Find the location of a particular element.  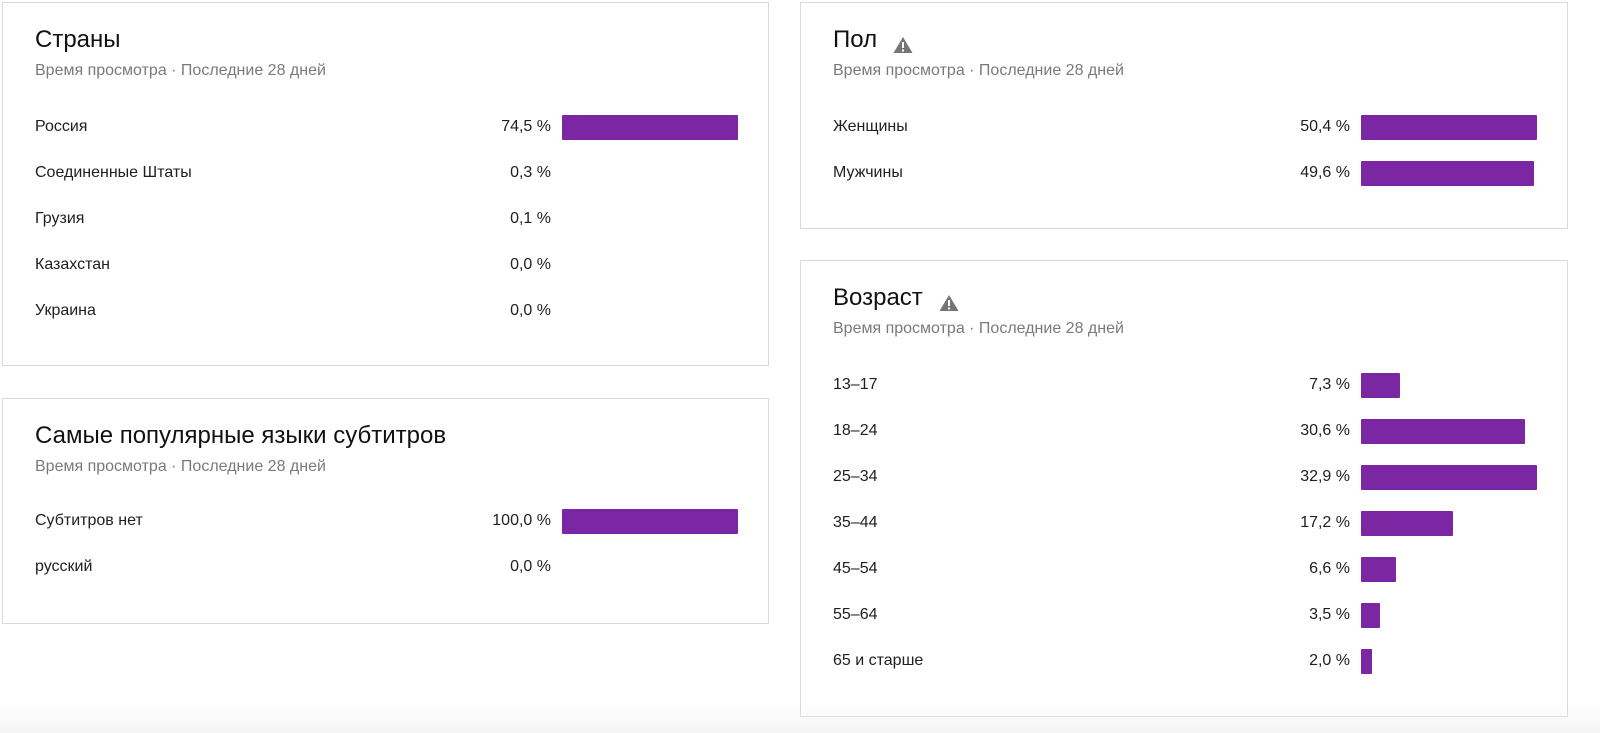

subtitles-row-value: 100,0 % is located at coordinates (521, 520).